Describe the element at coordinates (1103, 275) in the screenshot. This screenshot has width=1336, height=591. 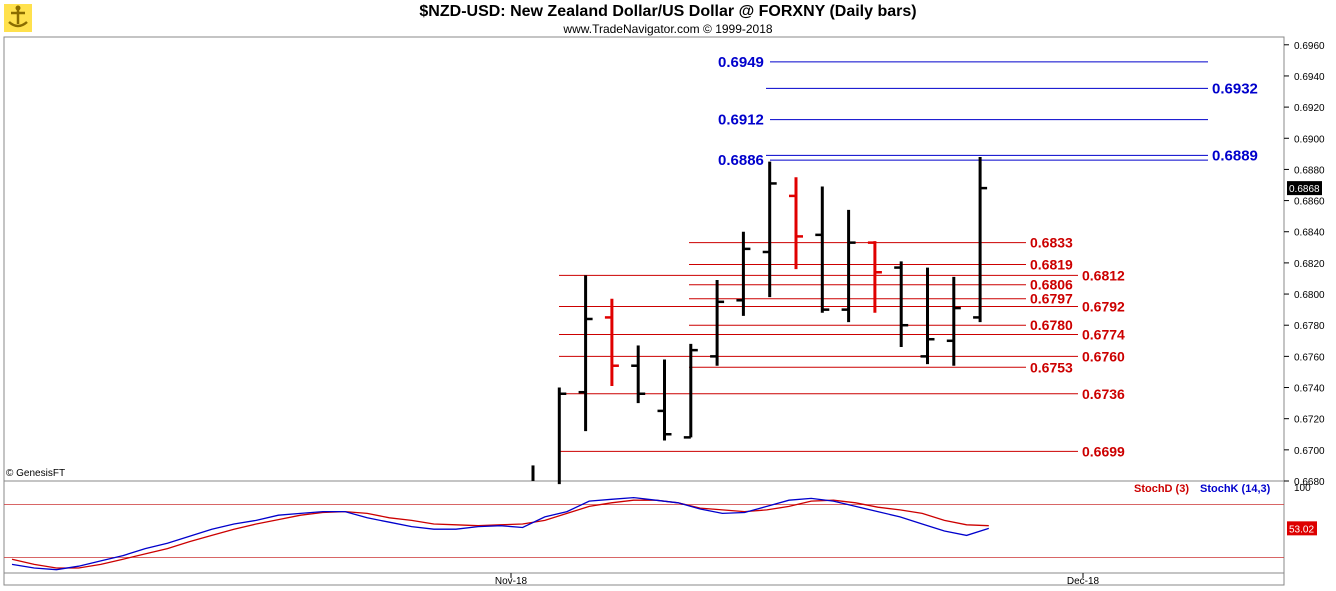
I see `support-label-0.6812: 0.6812` at that location.